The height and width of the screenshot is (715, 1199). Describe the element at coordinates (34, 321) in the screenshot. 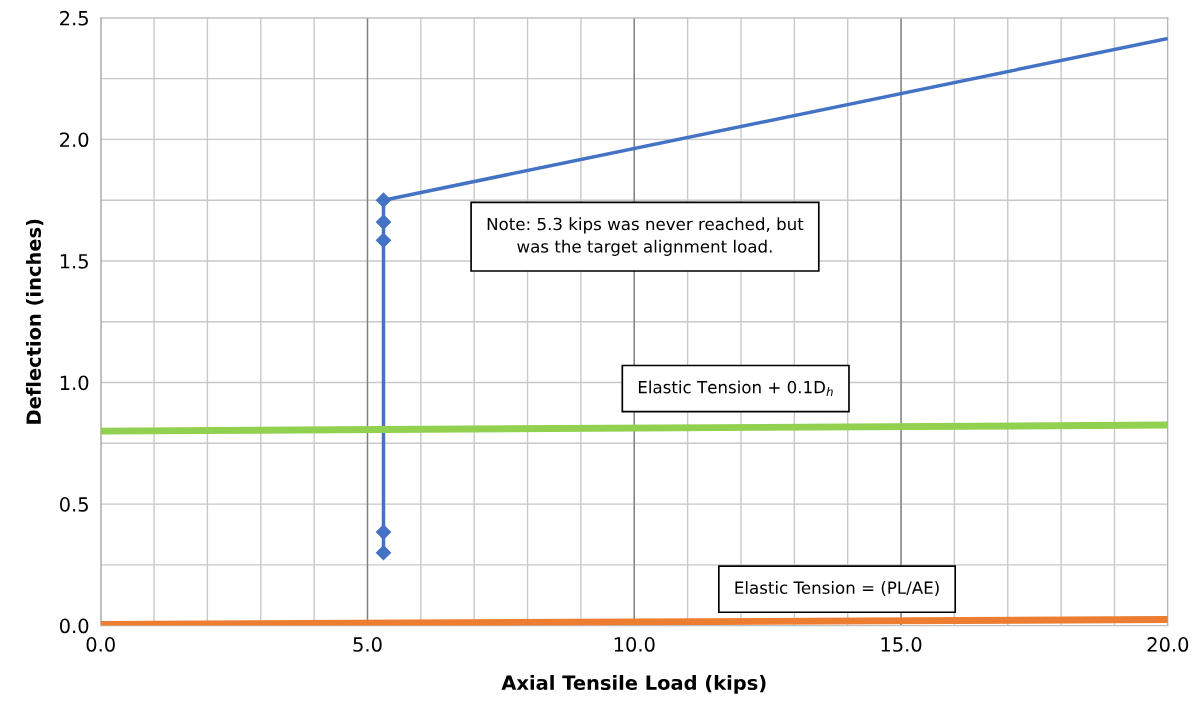

I see `y-axis-title: Deflection (inches)` at that location.